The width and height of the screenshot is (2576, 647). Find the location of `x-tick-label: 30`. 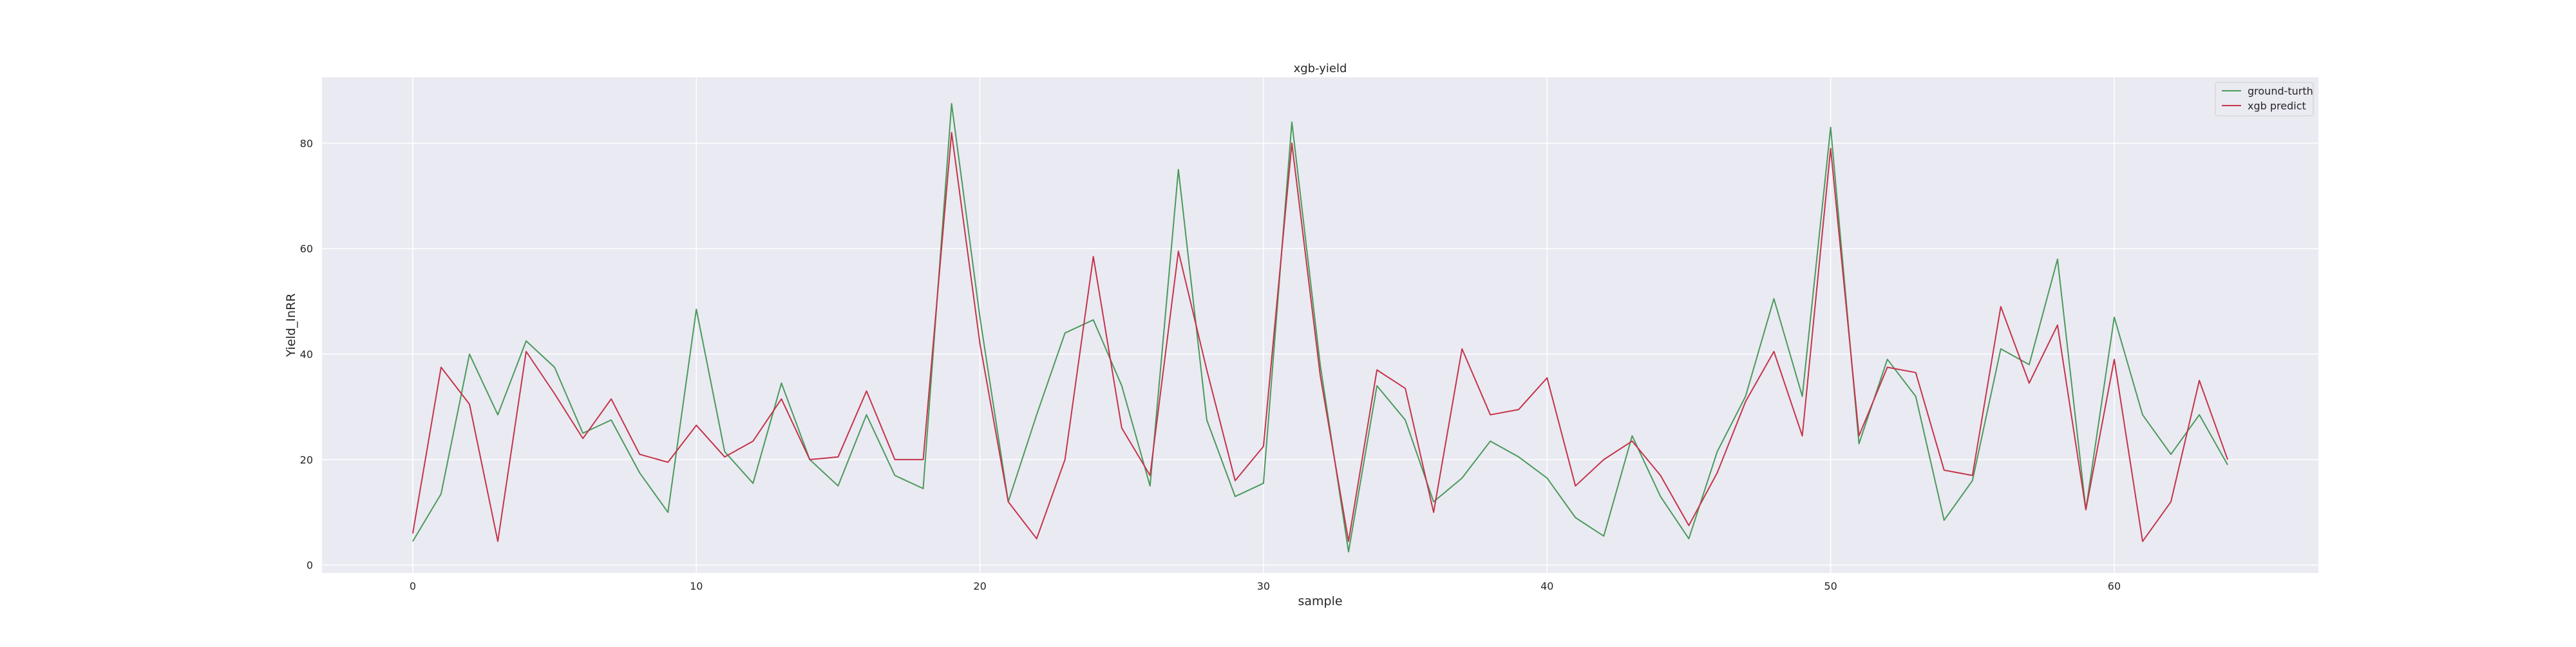

x-tick-label: 30 is located at coordinates (1263, 586).